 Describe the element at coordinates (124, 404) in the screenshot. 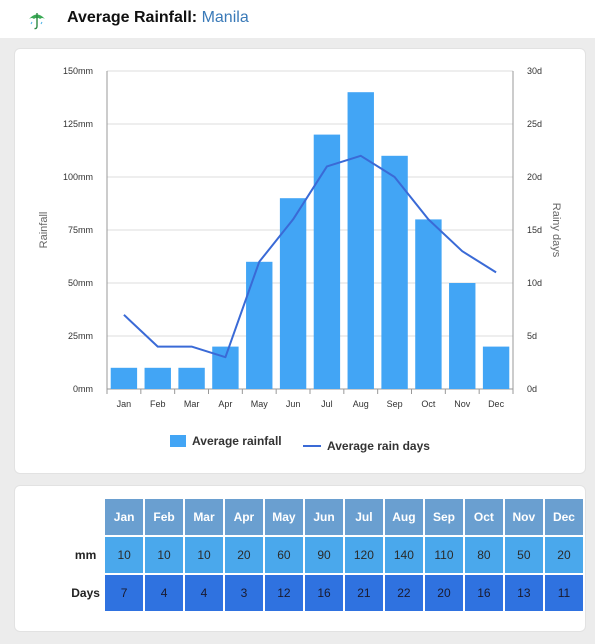

I see `x-tick-label: Jan` at that location.